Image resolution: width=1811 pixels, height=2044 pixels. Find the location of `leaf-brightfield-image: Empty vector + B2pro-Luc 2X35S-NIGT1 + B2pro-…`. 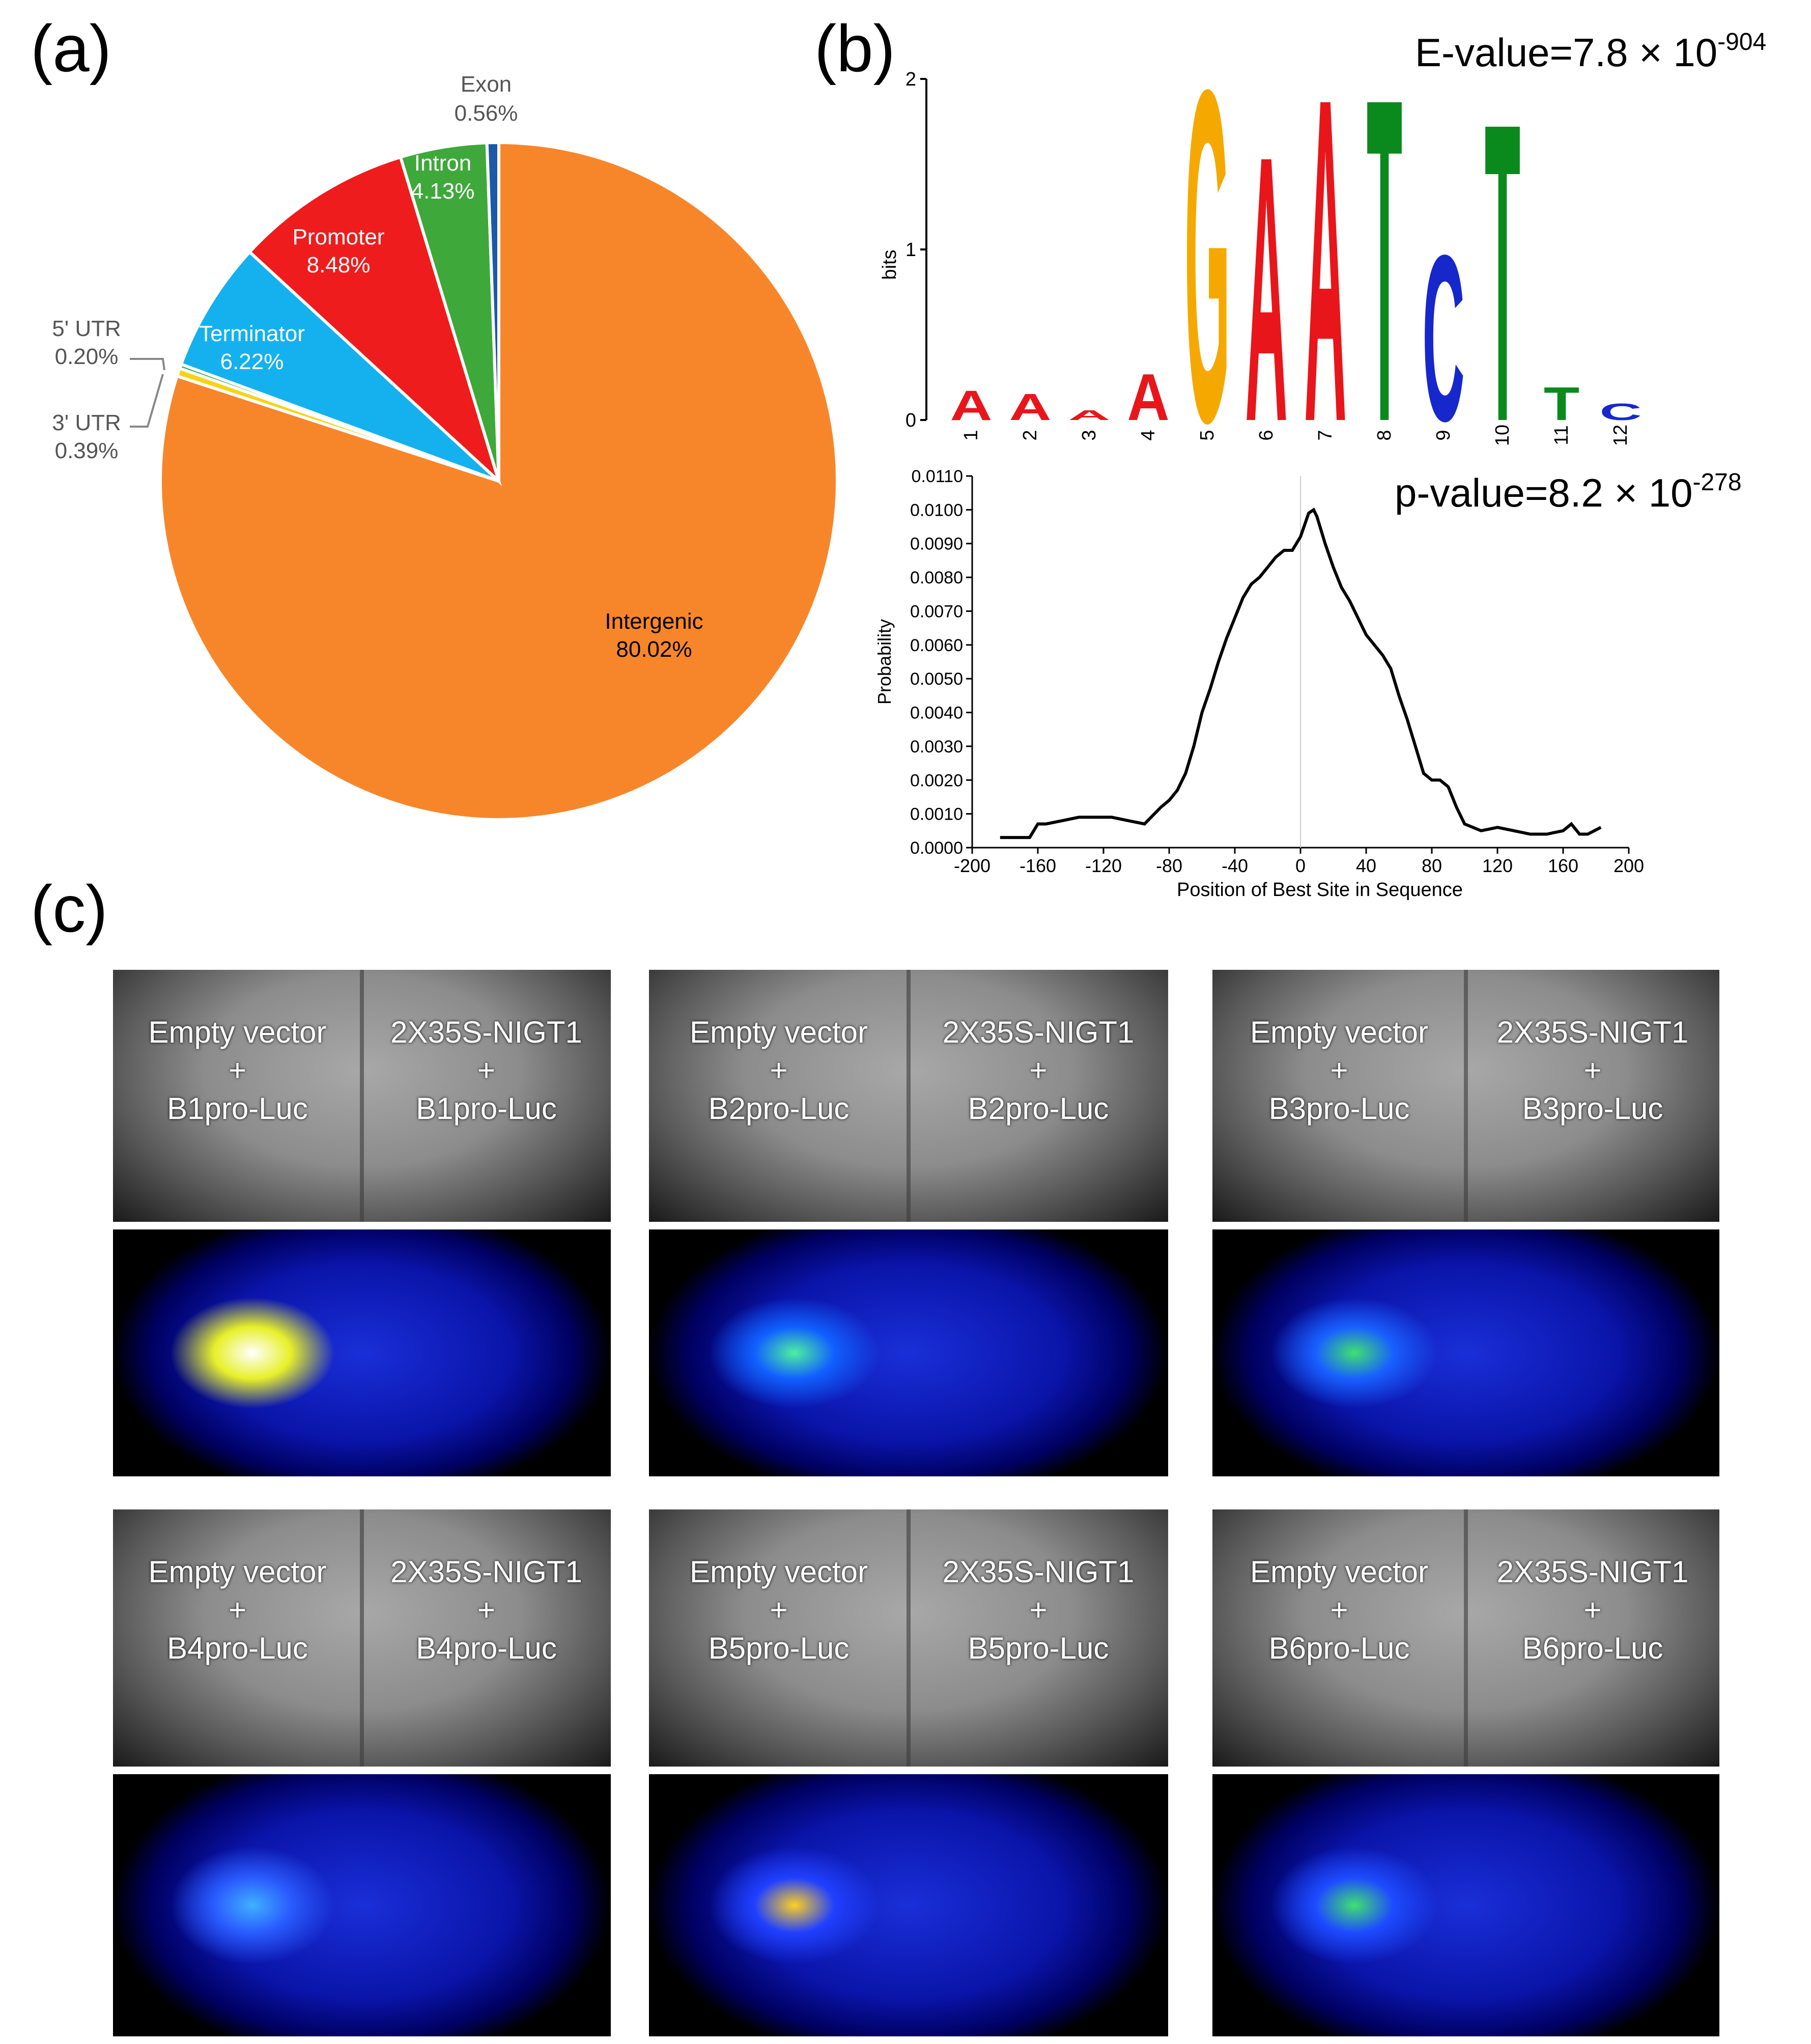

leaf-brightfield-image: Empty vector + B2pro-Luc 2X35S-NIGT1 + B2pro-… is located at coordinates (908, 1096).